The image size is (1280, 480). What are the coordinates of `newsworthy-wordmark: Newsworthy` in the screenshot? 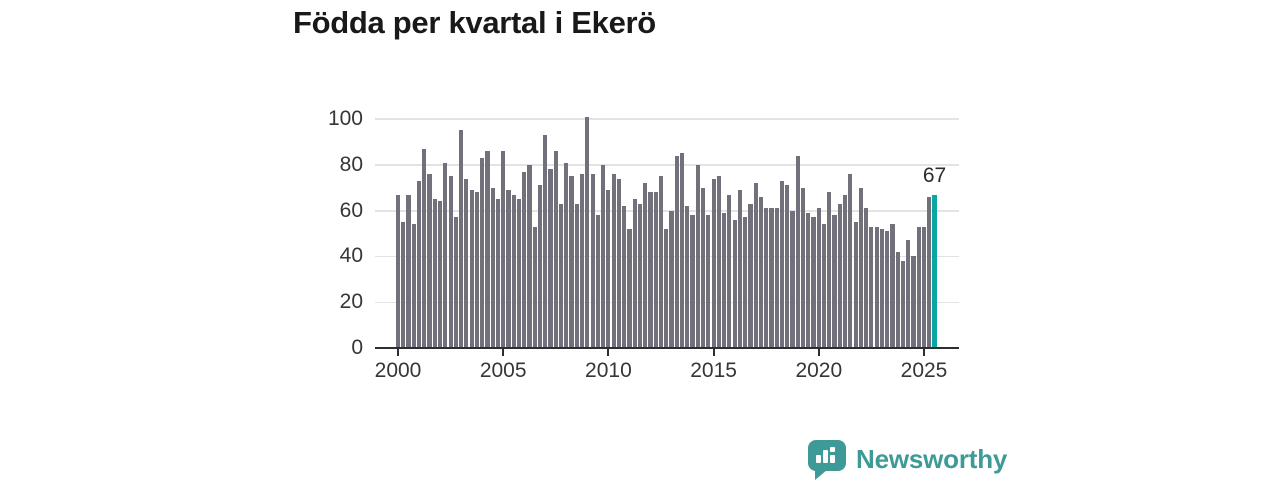 It's located at (932, 458).